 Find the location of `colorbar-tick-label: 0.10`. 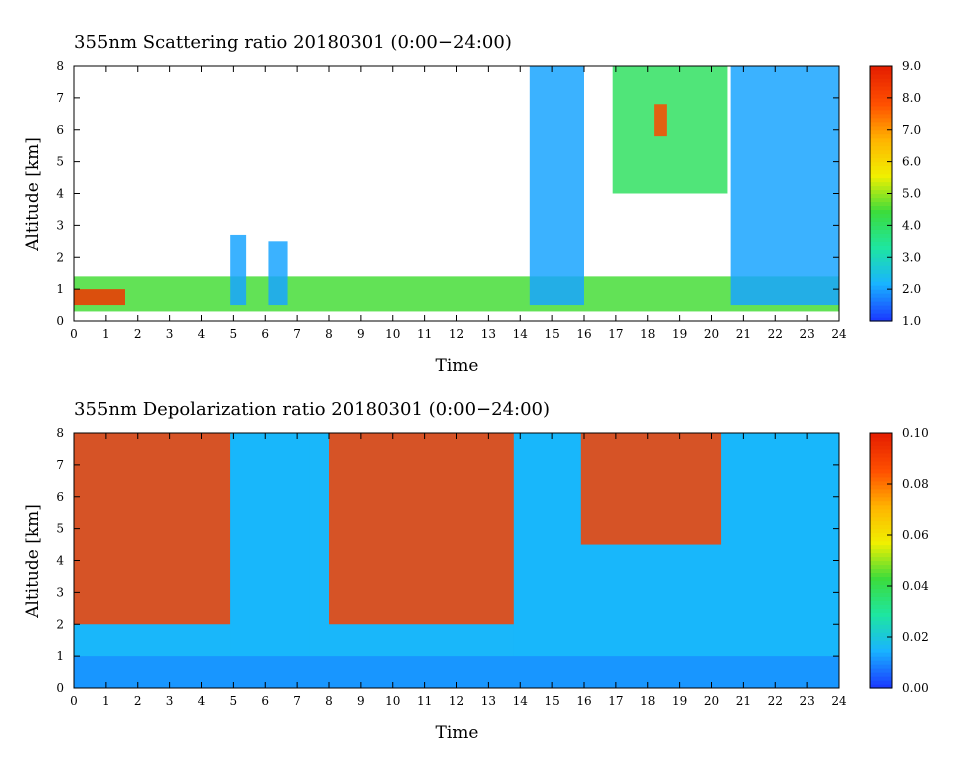

colorbar-tick-label: 0.10 is located at coordinates (915, 433).